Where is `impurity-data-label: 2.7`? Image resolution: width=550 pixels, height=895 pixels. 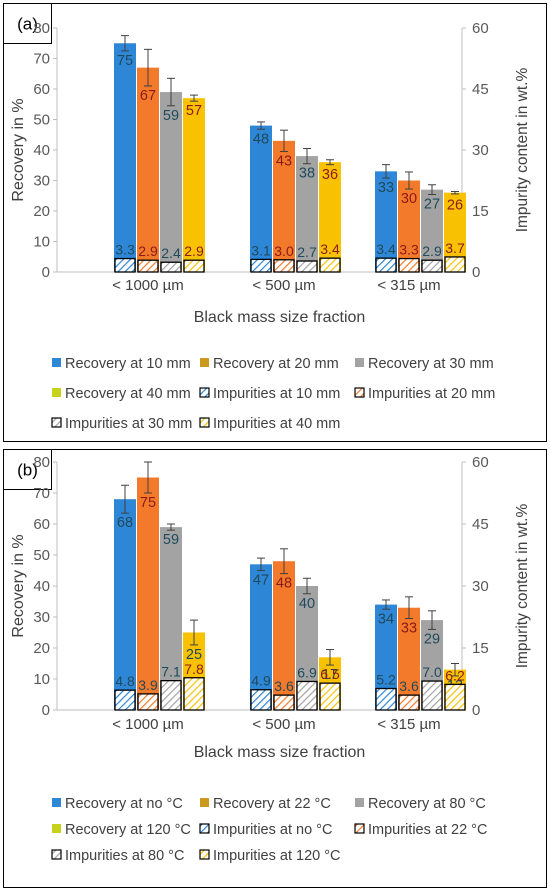
impurity-data-label: 2.7 is located at coordinates (307, 252).